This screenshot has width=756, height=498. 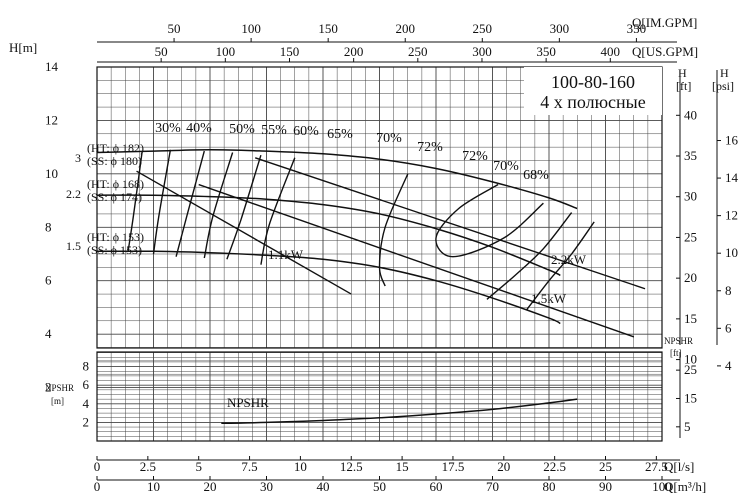 I want to click on x-tick-label-m3h: 50, so click(x=379, y=486).